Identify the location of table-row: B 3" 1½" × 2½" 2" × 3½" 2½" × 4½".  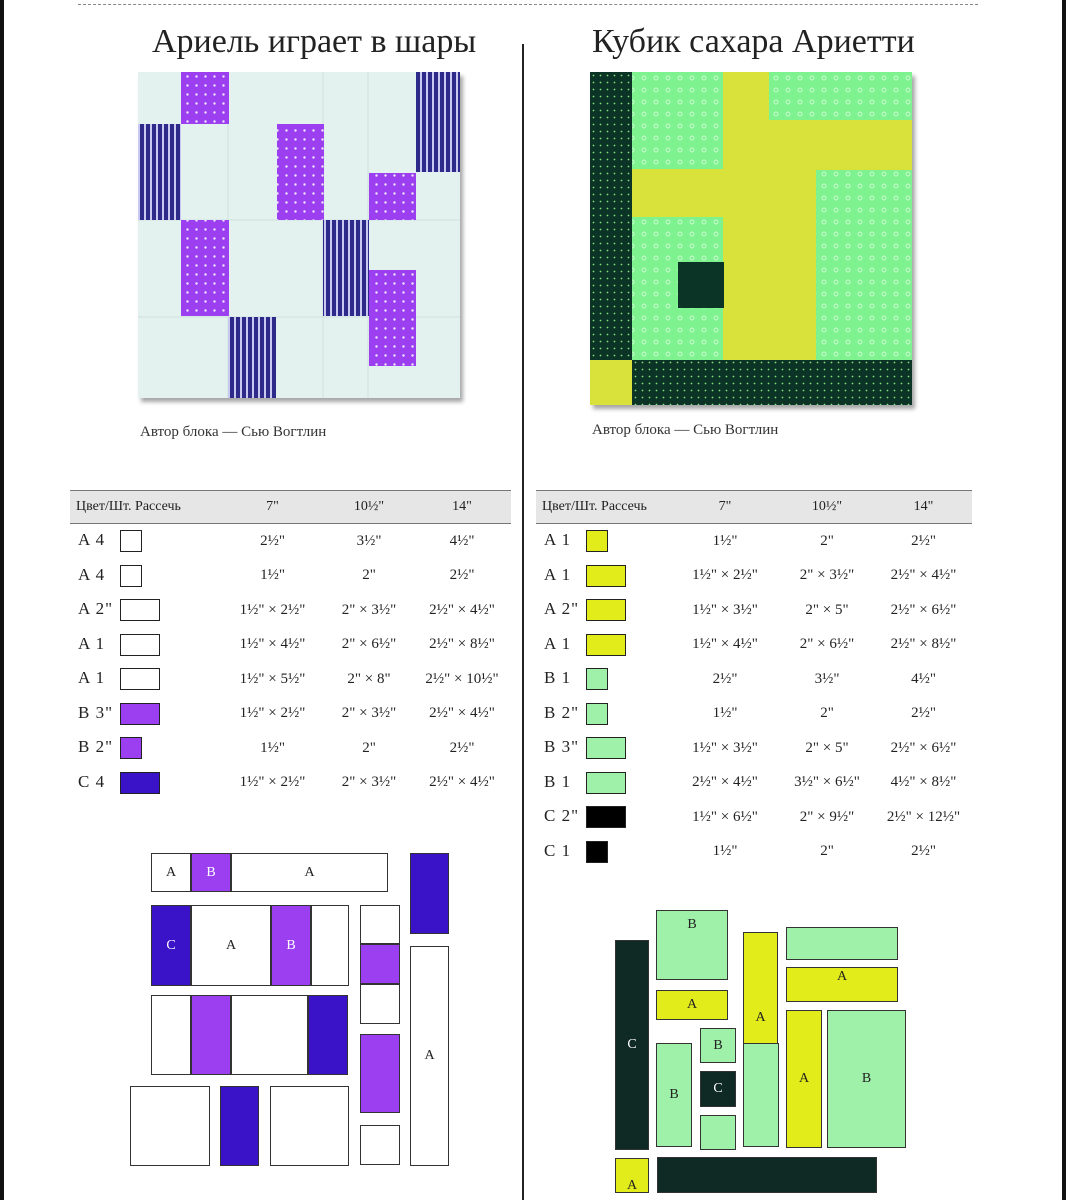
(290, 714).